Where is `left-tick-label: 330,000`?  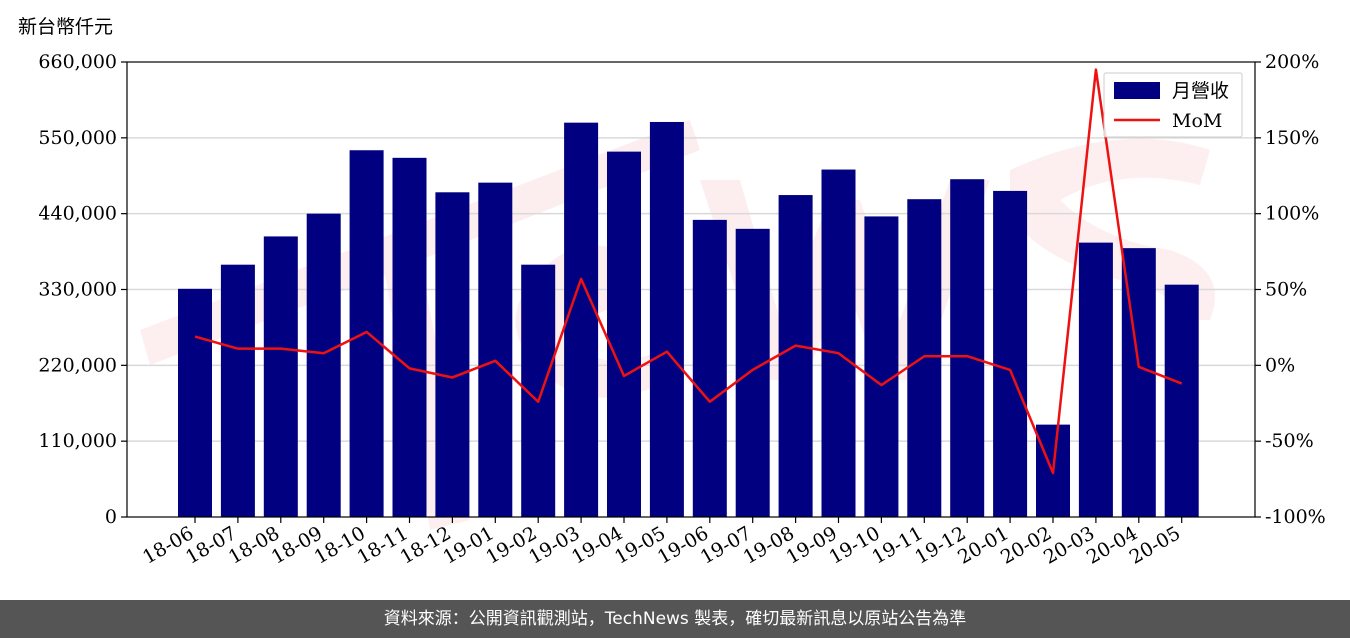
left-tick-label: 330,000 is located at coordinates (77, 290).